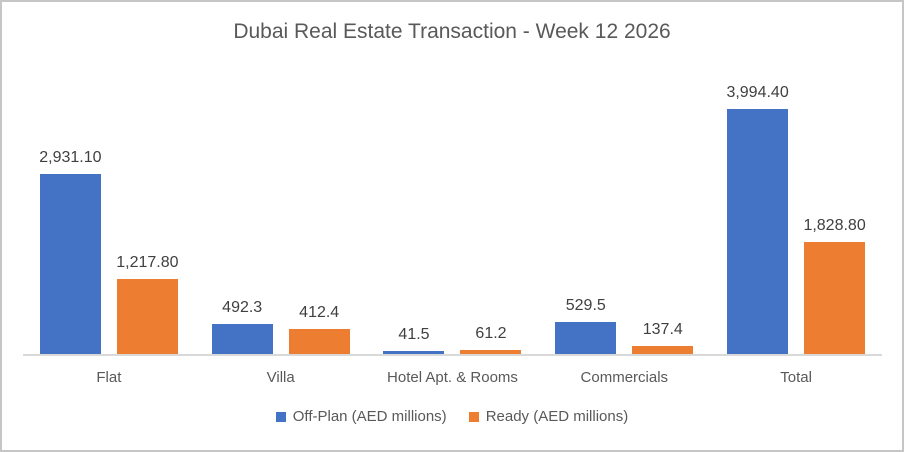 This screenshot has height=452, width=904. I want to click on data-label: 2,931.10, so click(70, 158).